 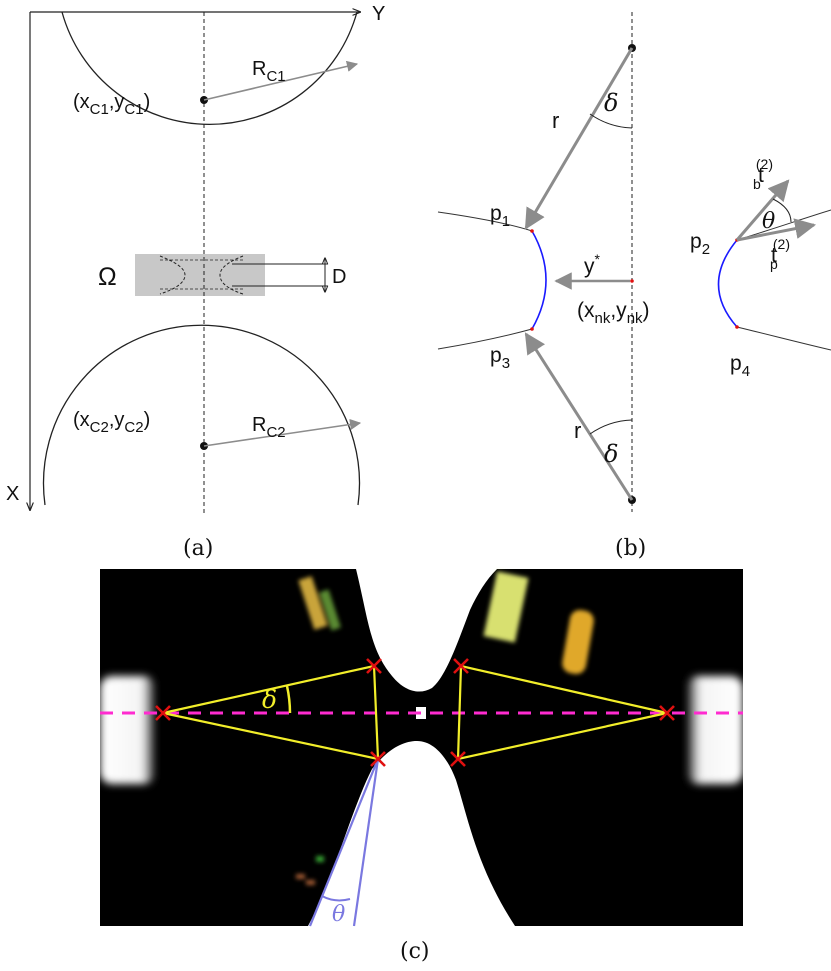 I want to click on left-triangle, so click(x=271, y=712).